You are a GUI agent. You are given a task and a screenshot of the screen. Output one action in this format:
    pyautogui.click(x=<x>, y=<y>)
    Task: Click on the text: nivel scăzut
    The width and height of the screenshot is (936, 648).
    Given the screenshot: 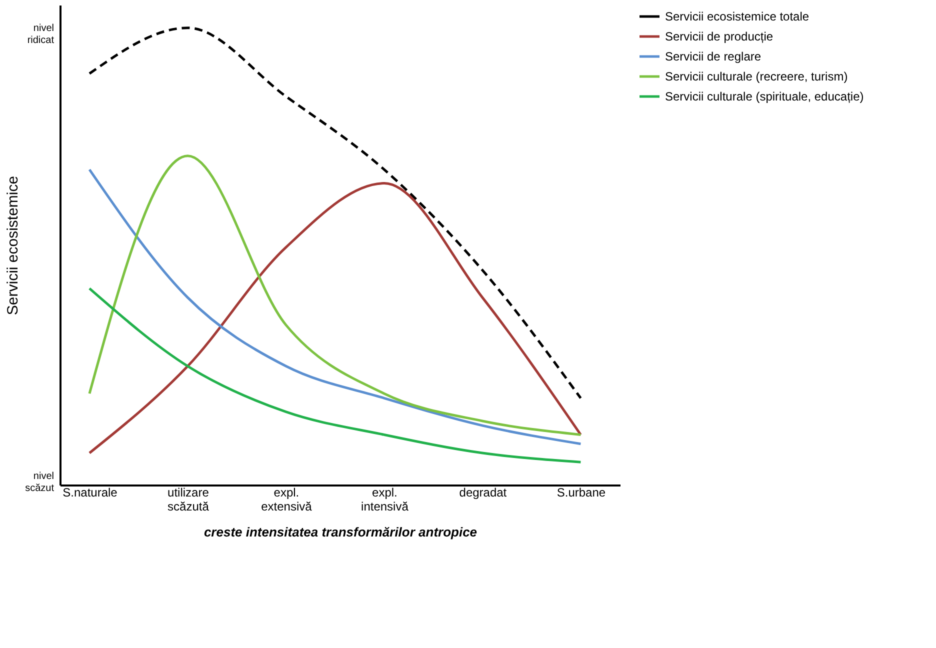 What is the action you would take?
    pyautogui.click(x=39, y=482)
    